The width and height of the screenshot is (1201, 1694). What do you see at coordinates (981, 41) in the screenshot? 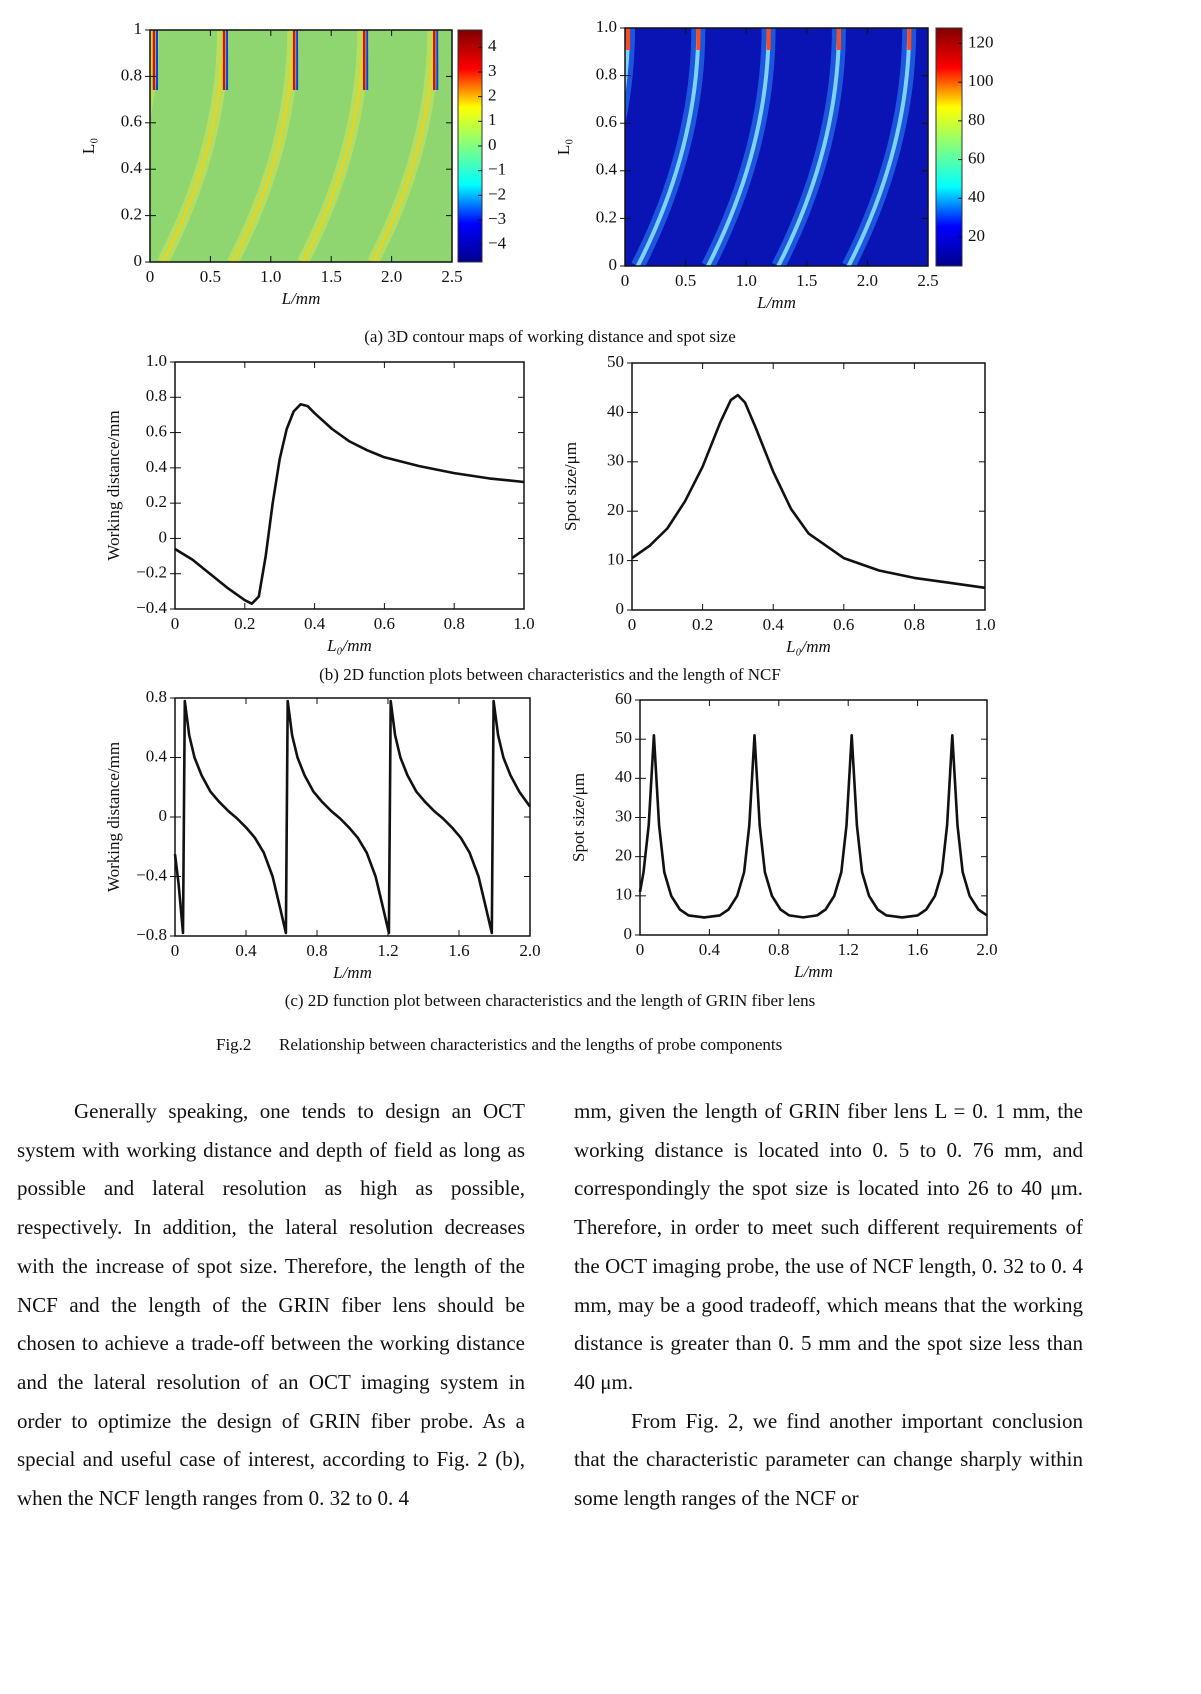
I see `colorbar-tick-label: 120` at bounding box center [981, 41].